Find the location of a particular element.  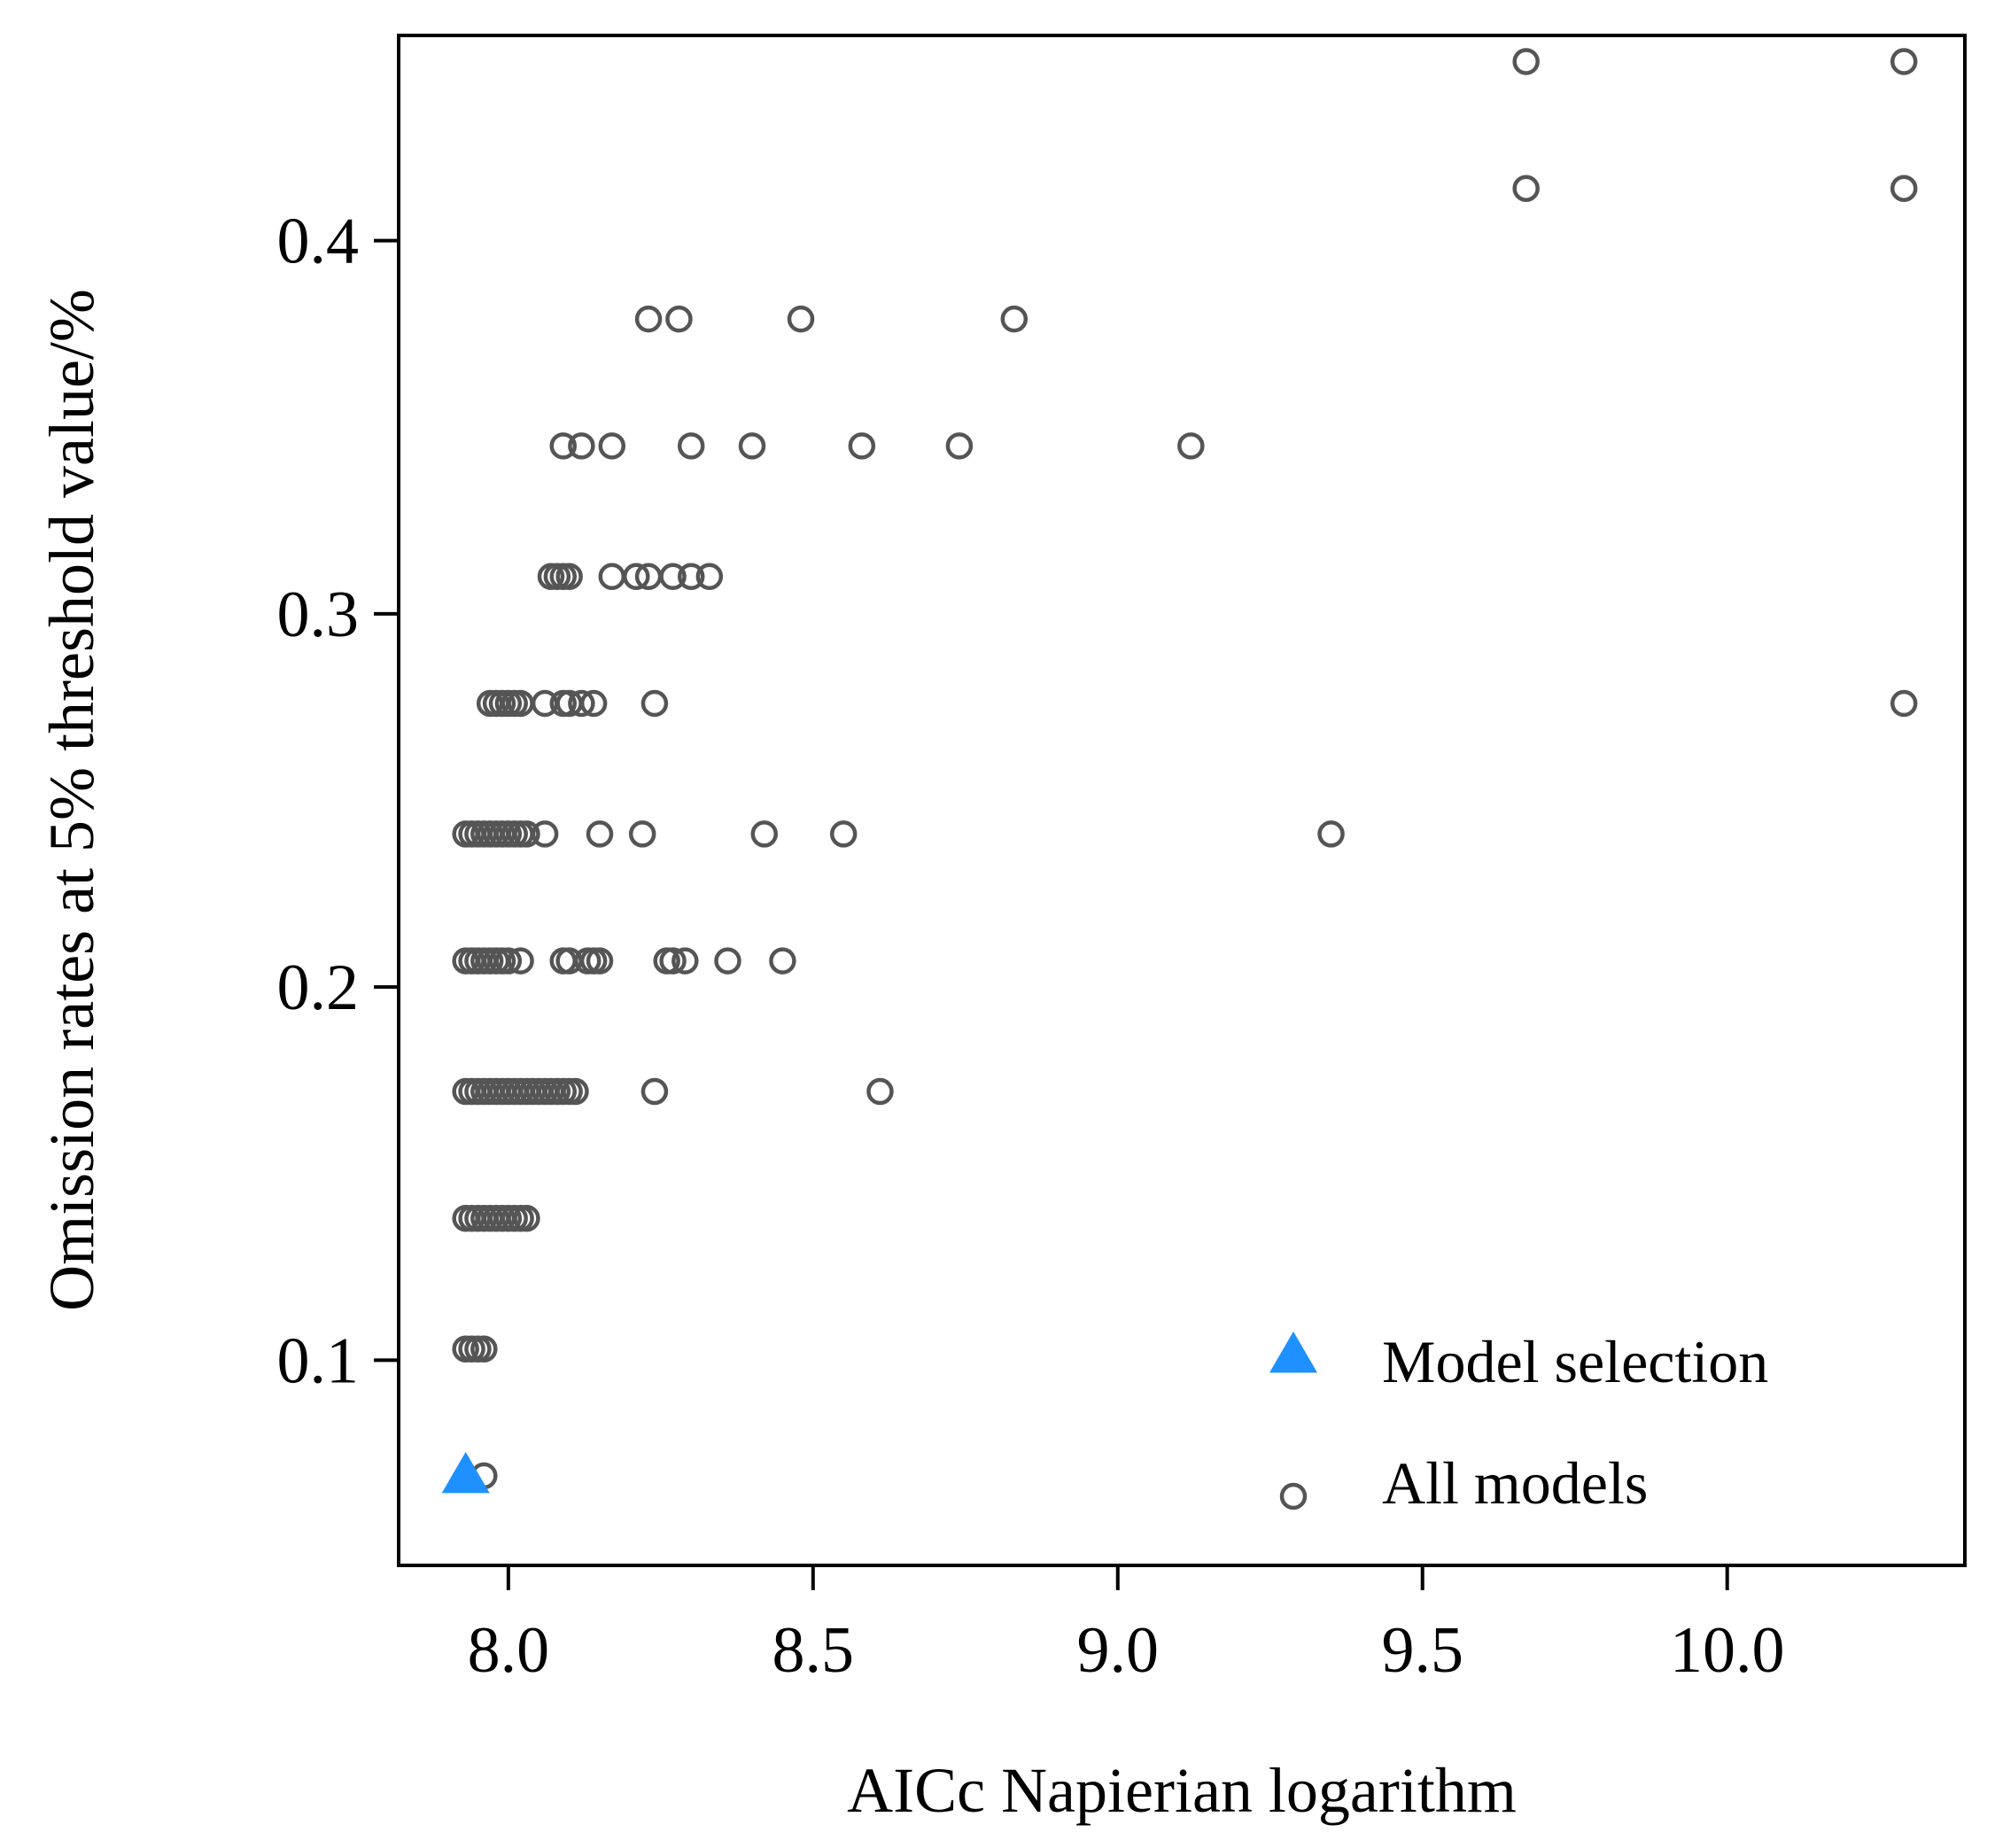

y-axis-label: Omission rates at 5% threshold value/% is located at coordinates (71, 800).